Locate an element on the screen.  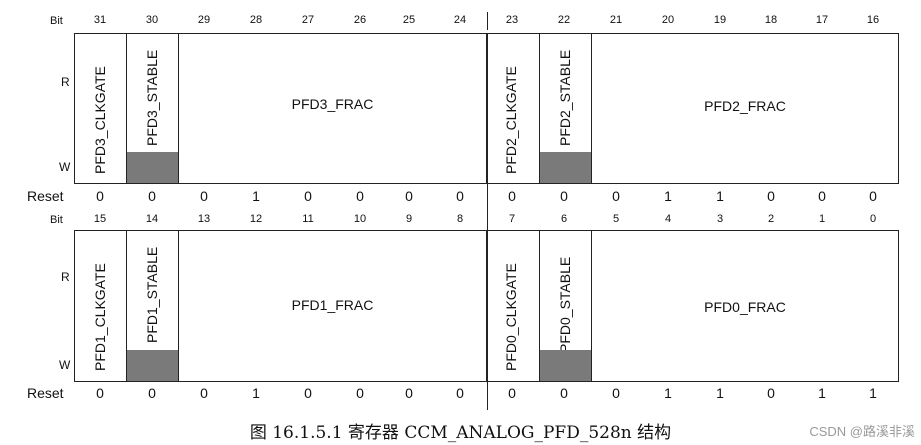
bit-number: 23 is located at coordinates (512, 20).